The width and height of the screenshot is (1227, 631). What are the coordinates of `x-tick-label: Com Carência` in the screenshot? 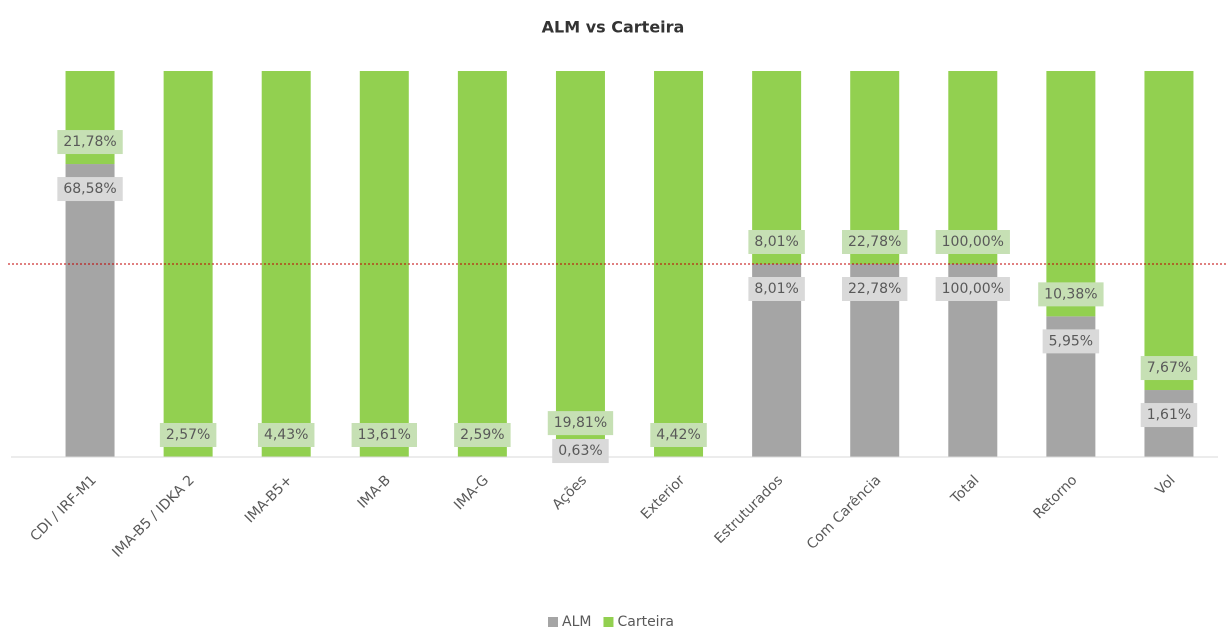 It's located at (844, 512).